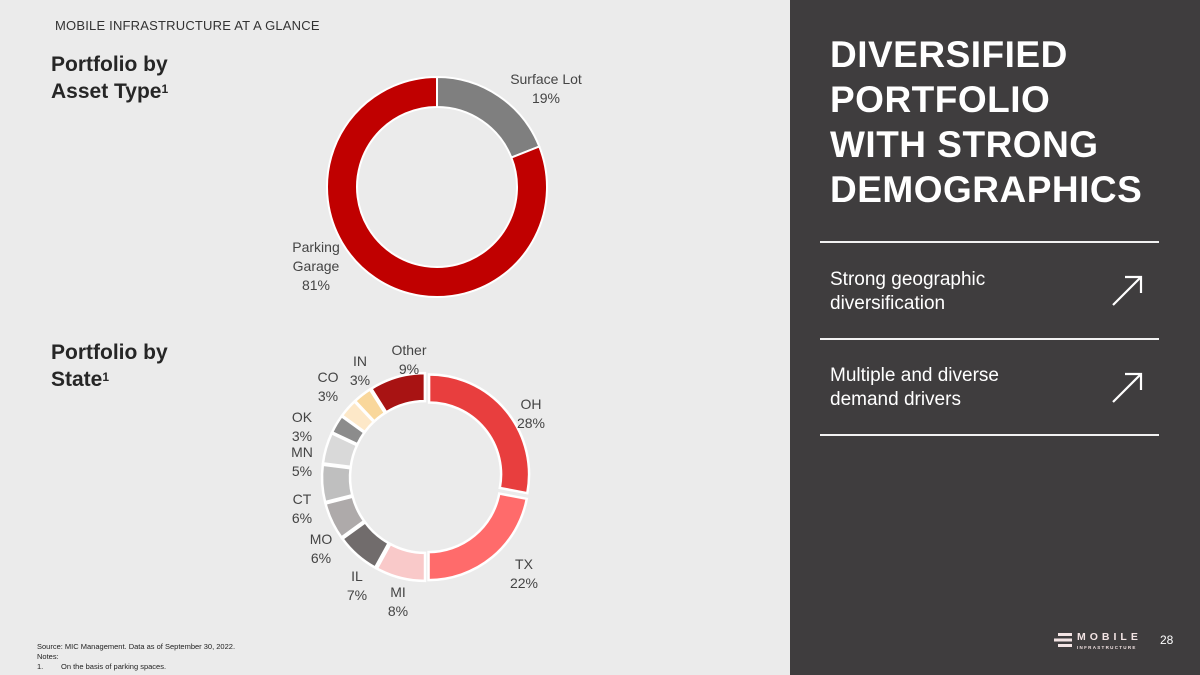 Image resolution: width=1200 pixels, height=675 pixels. What do you see at coordinates (109, 352) in the screenshot?
I see `state-title-line1: Portfolio by` at bounding box center [109, 352].